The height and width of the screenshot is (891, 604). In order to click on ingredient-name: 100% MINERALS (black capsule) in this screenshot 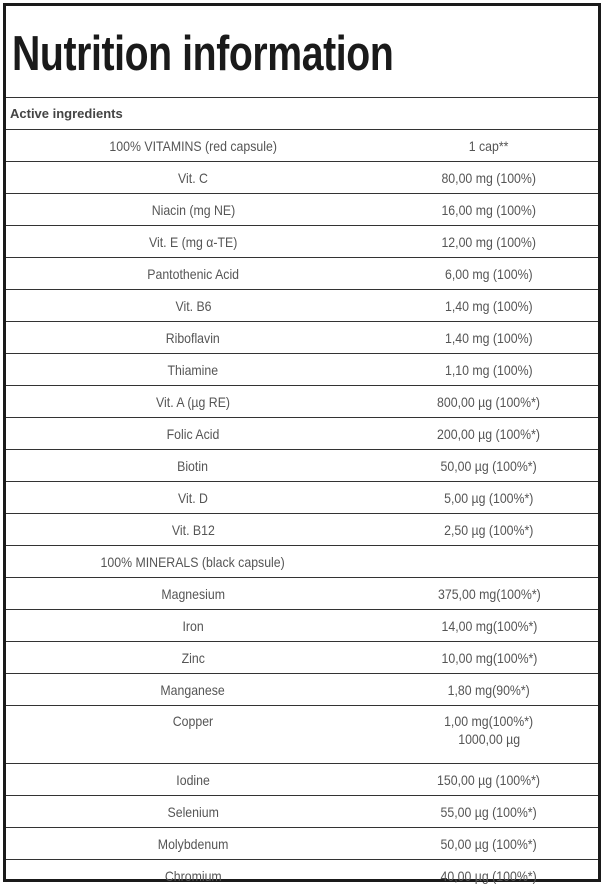, I will do `click(193, 562)`.